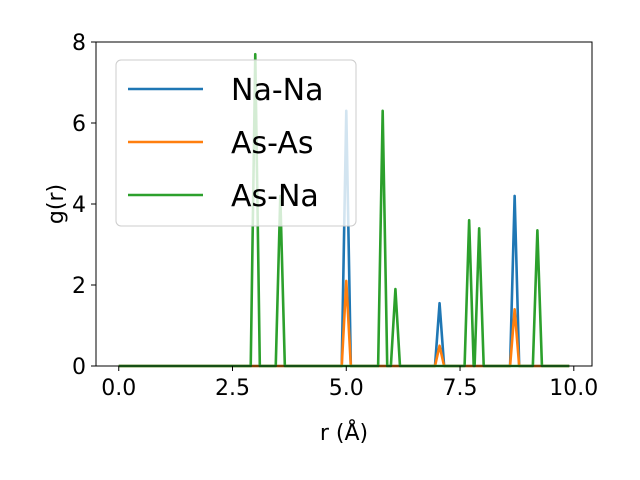 This screenshot has width=640, height=480. What do you see at coordinates (272, 143) in the screenshot?
I see `legend-label-as-as: As-As` at bounding box center [272, 143].